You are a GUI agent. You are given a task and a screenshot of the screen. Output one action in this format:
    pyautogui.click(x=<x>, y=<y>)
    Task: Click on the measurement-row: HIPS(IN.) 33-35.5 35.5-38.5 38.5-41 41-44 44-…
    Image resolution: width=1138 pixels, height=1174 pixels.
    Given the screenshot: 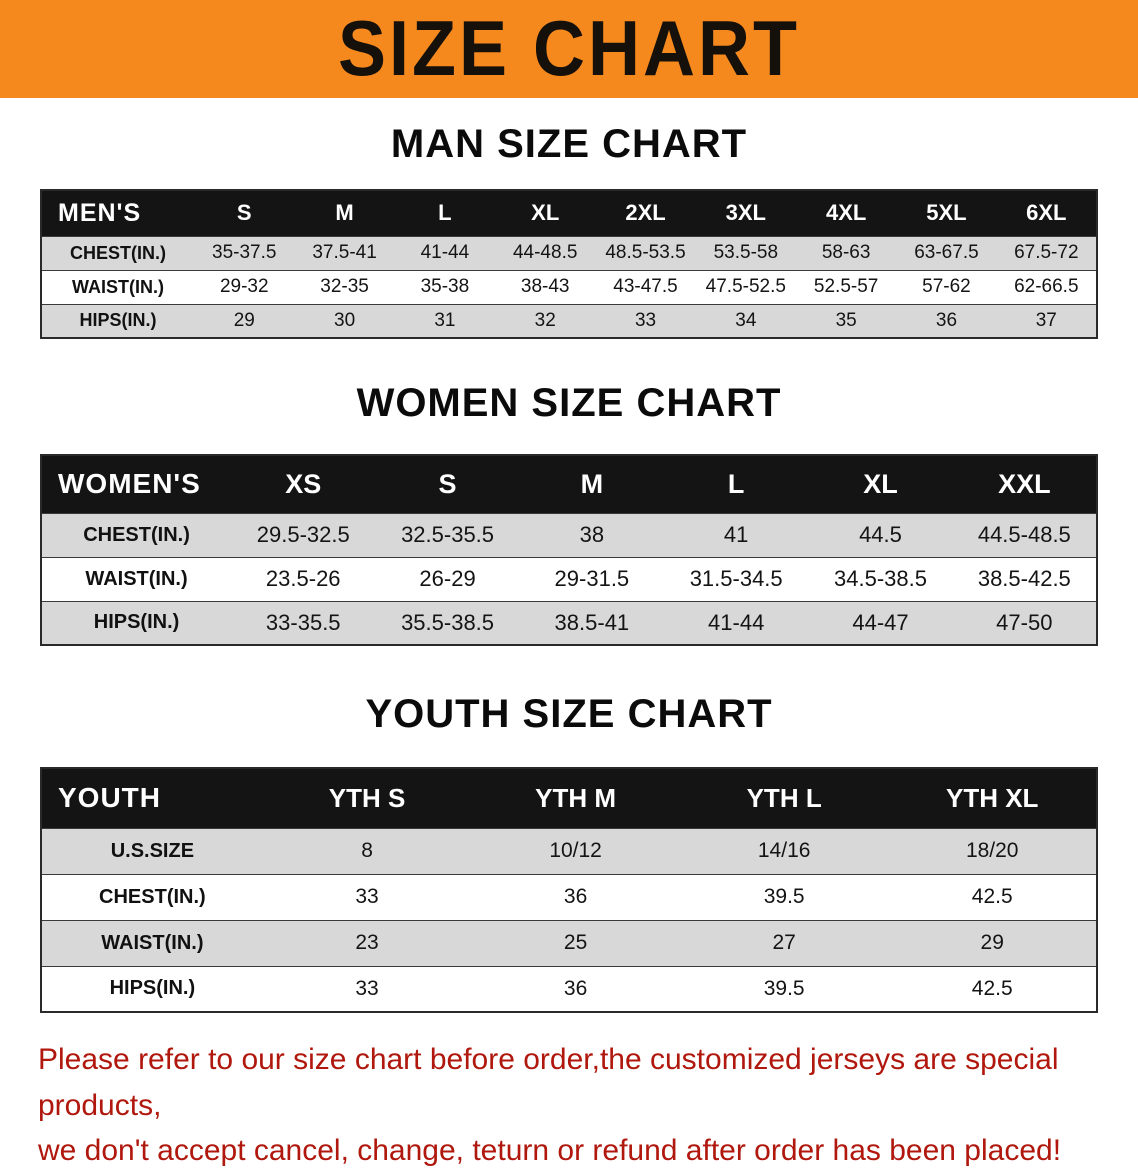 What is the action you would take?
    pyautogui.click(x=569, y=623)
    